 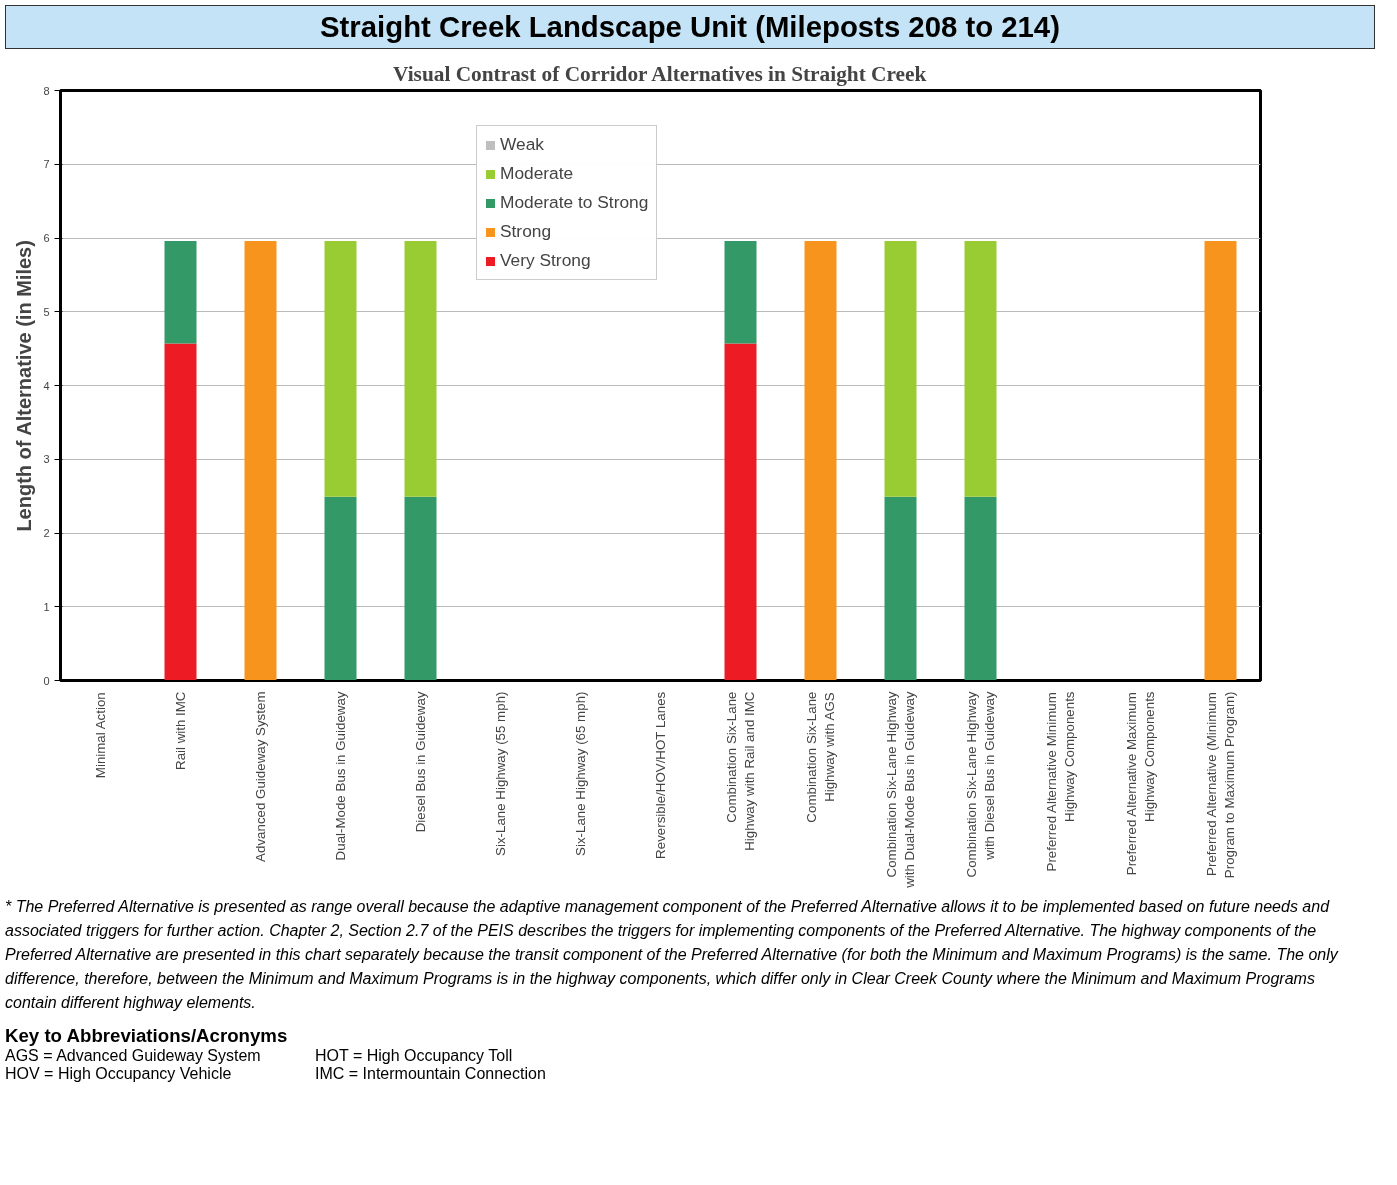 I want to click on x-tick-label: Combination Six-Lane Highway with AGS, so click(x=820, y=757).